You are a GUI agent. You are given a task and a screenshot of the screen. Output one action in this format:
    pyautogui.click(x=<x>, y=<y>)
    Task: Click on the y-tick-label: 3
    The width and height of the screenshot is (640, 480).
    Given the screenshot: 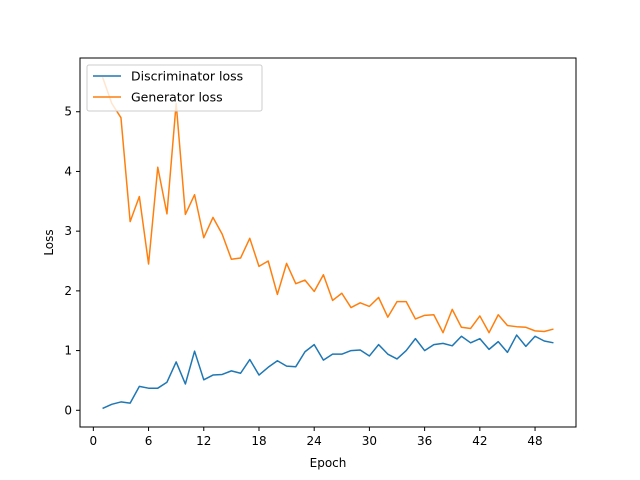 What is the action you would take?
    pyautogui.click(x=68, y=231)
    